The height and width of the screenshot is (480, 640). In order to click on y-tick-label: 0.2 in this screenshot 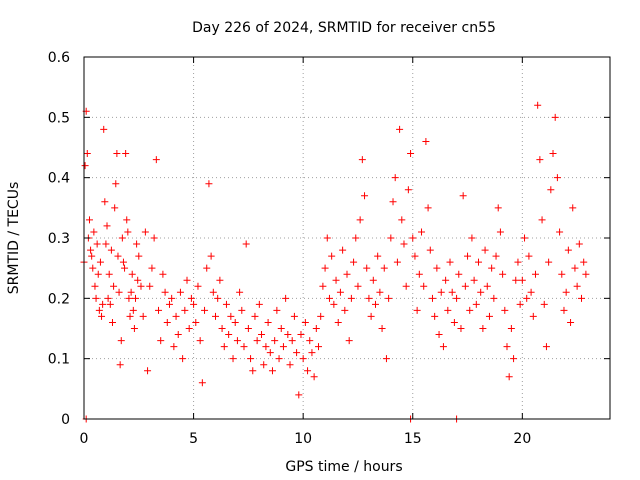, I will do `click(59, 299)`.